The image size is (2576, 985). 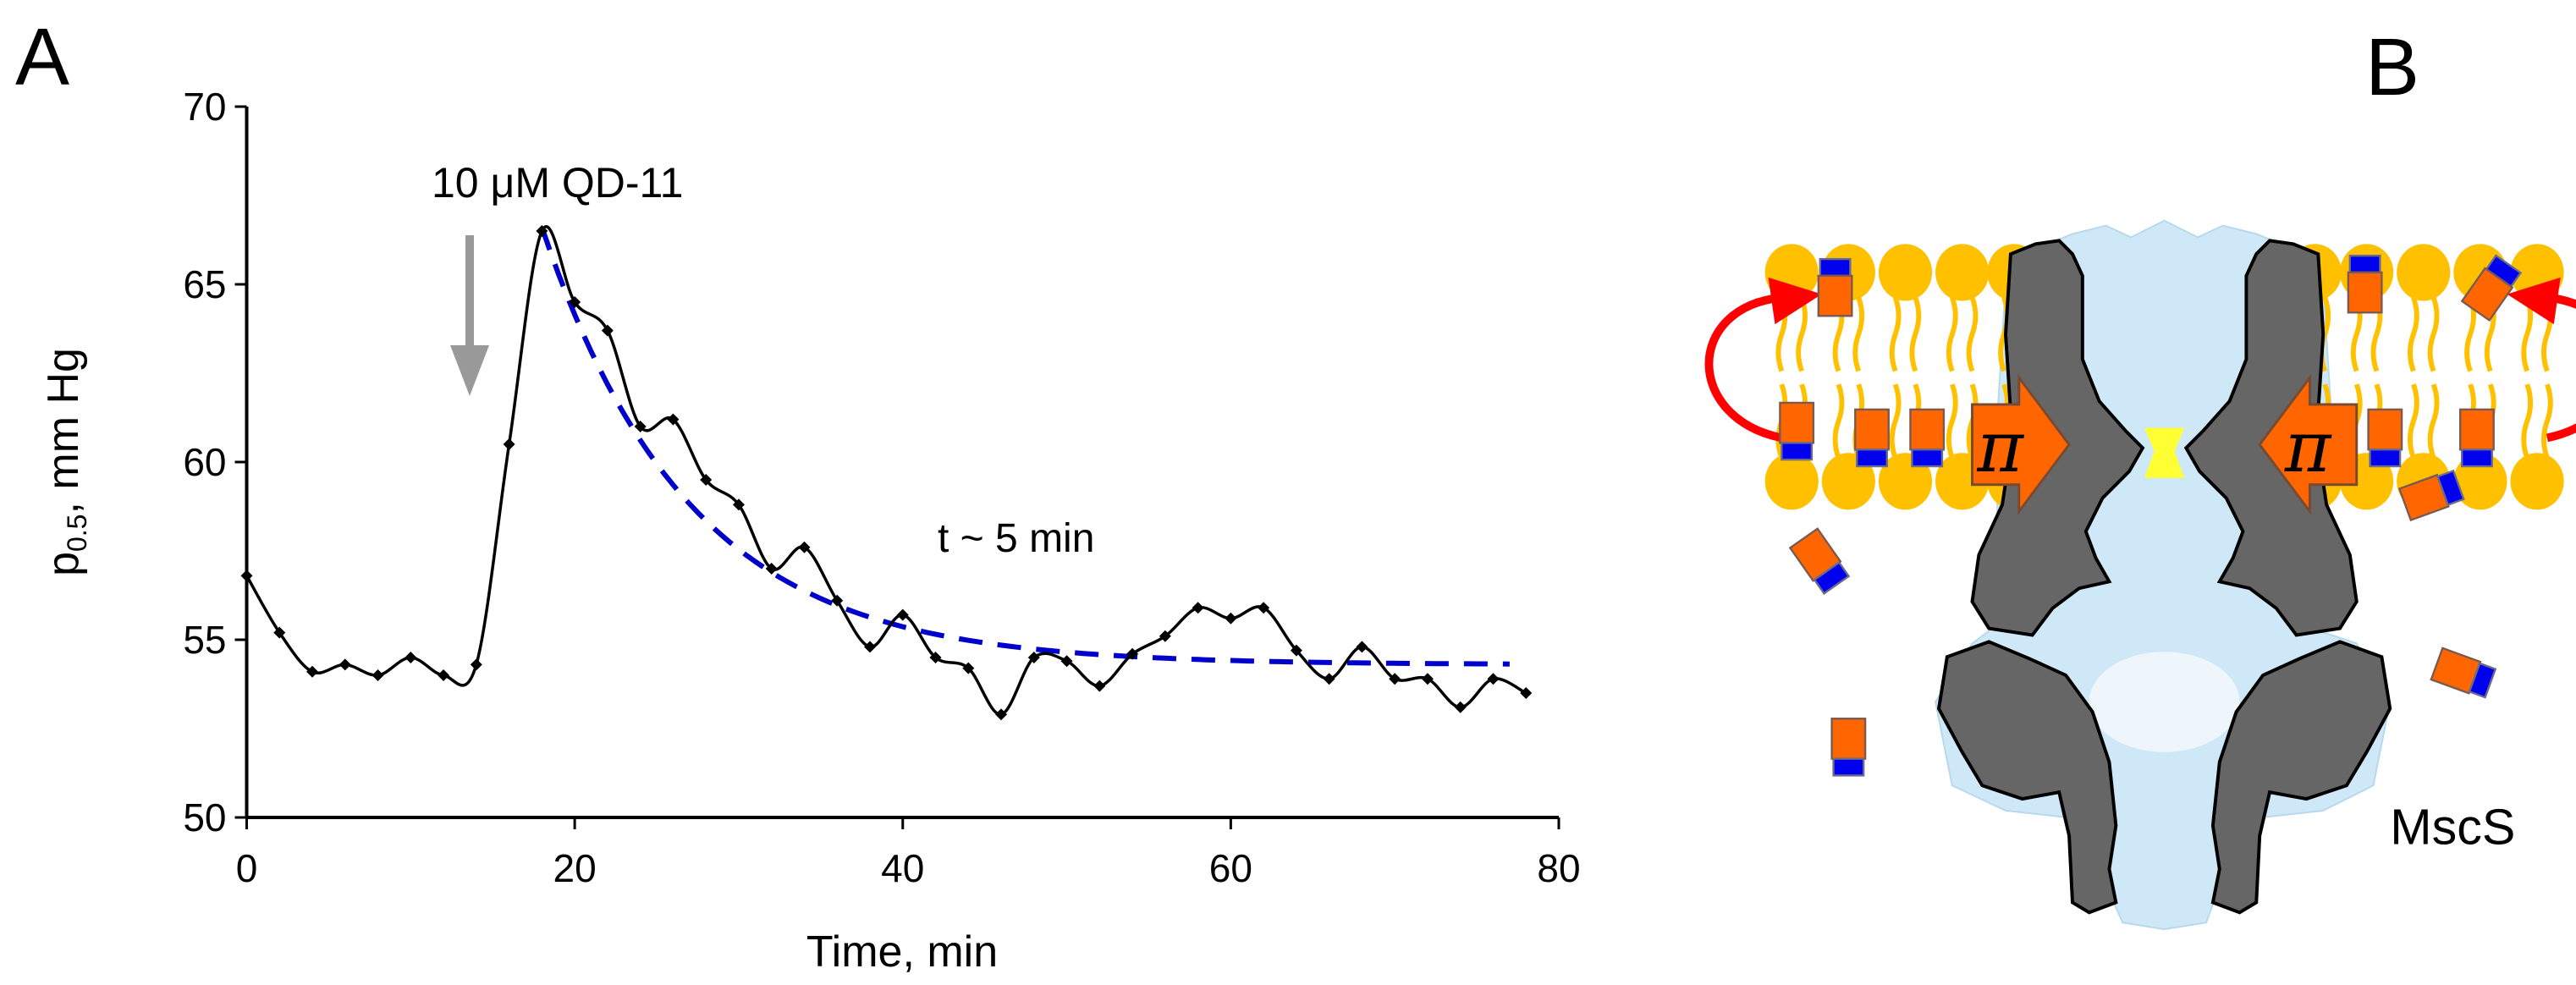 What do you see at coordinates (2164, 452) in the screenshot?
I see `channel-gate` at bounding box center [2164, 452].